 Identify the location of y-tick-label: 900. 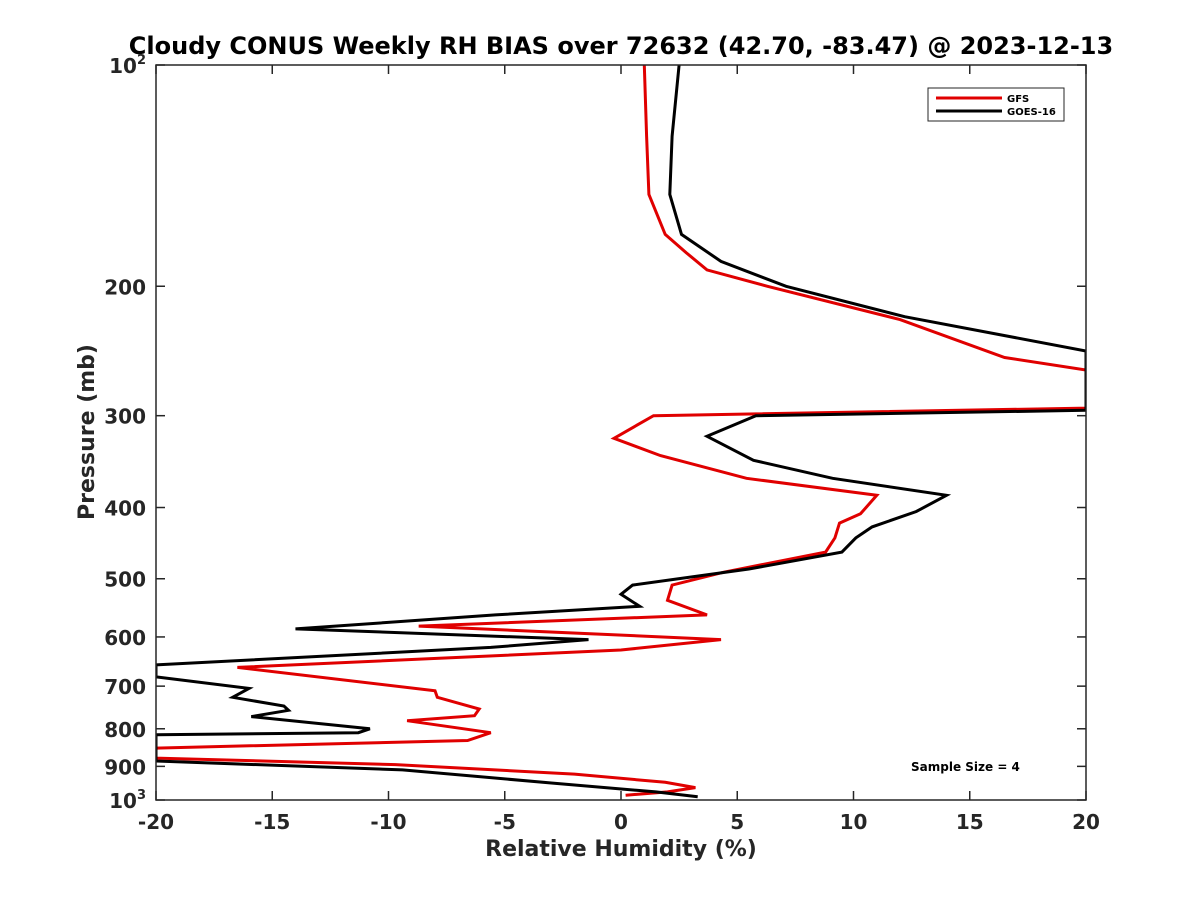
(125, 767).